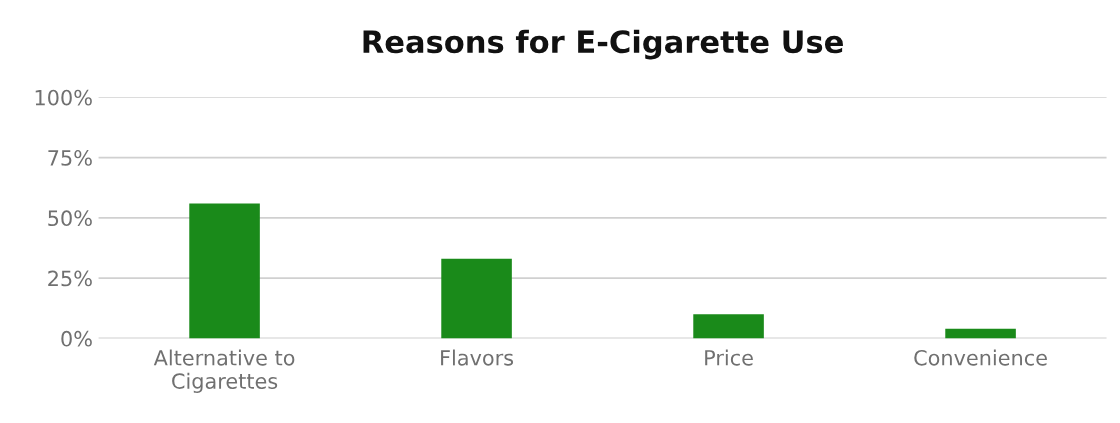 The height and width of the screenshot is (423, 1120). I want to click on y-tick-label: 75%, so click(70, 158).